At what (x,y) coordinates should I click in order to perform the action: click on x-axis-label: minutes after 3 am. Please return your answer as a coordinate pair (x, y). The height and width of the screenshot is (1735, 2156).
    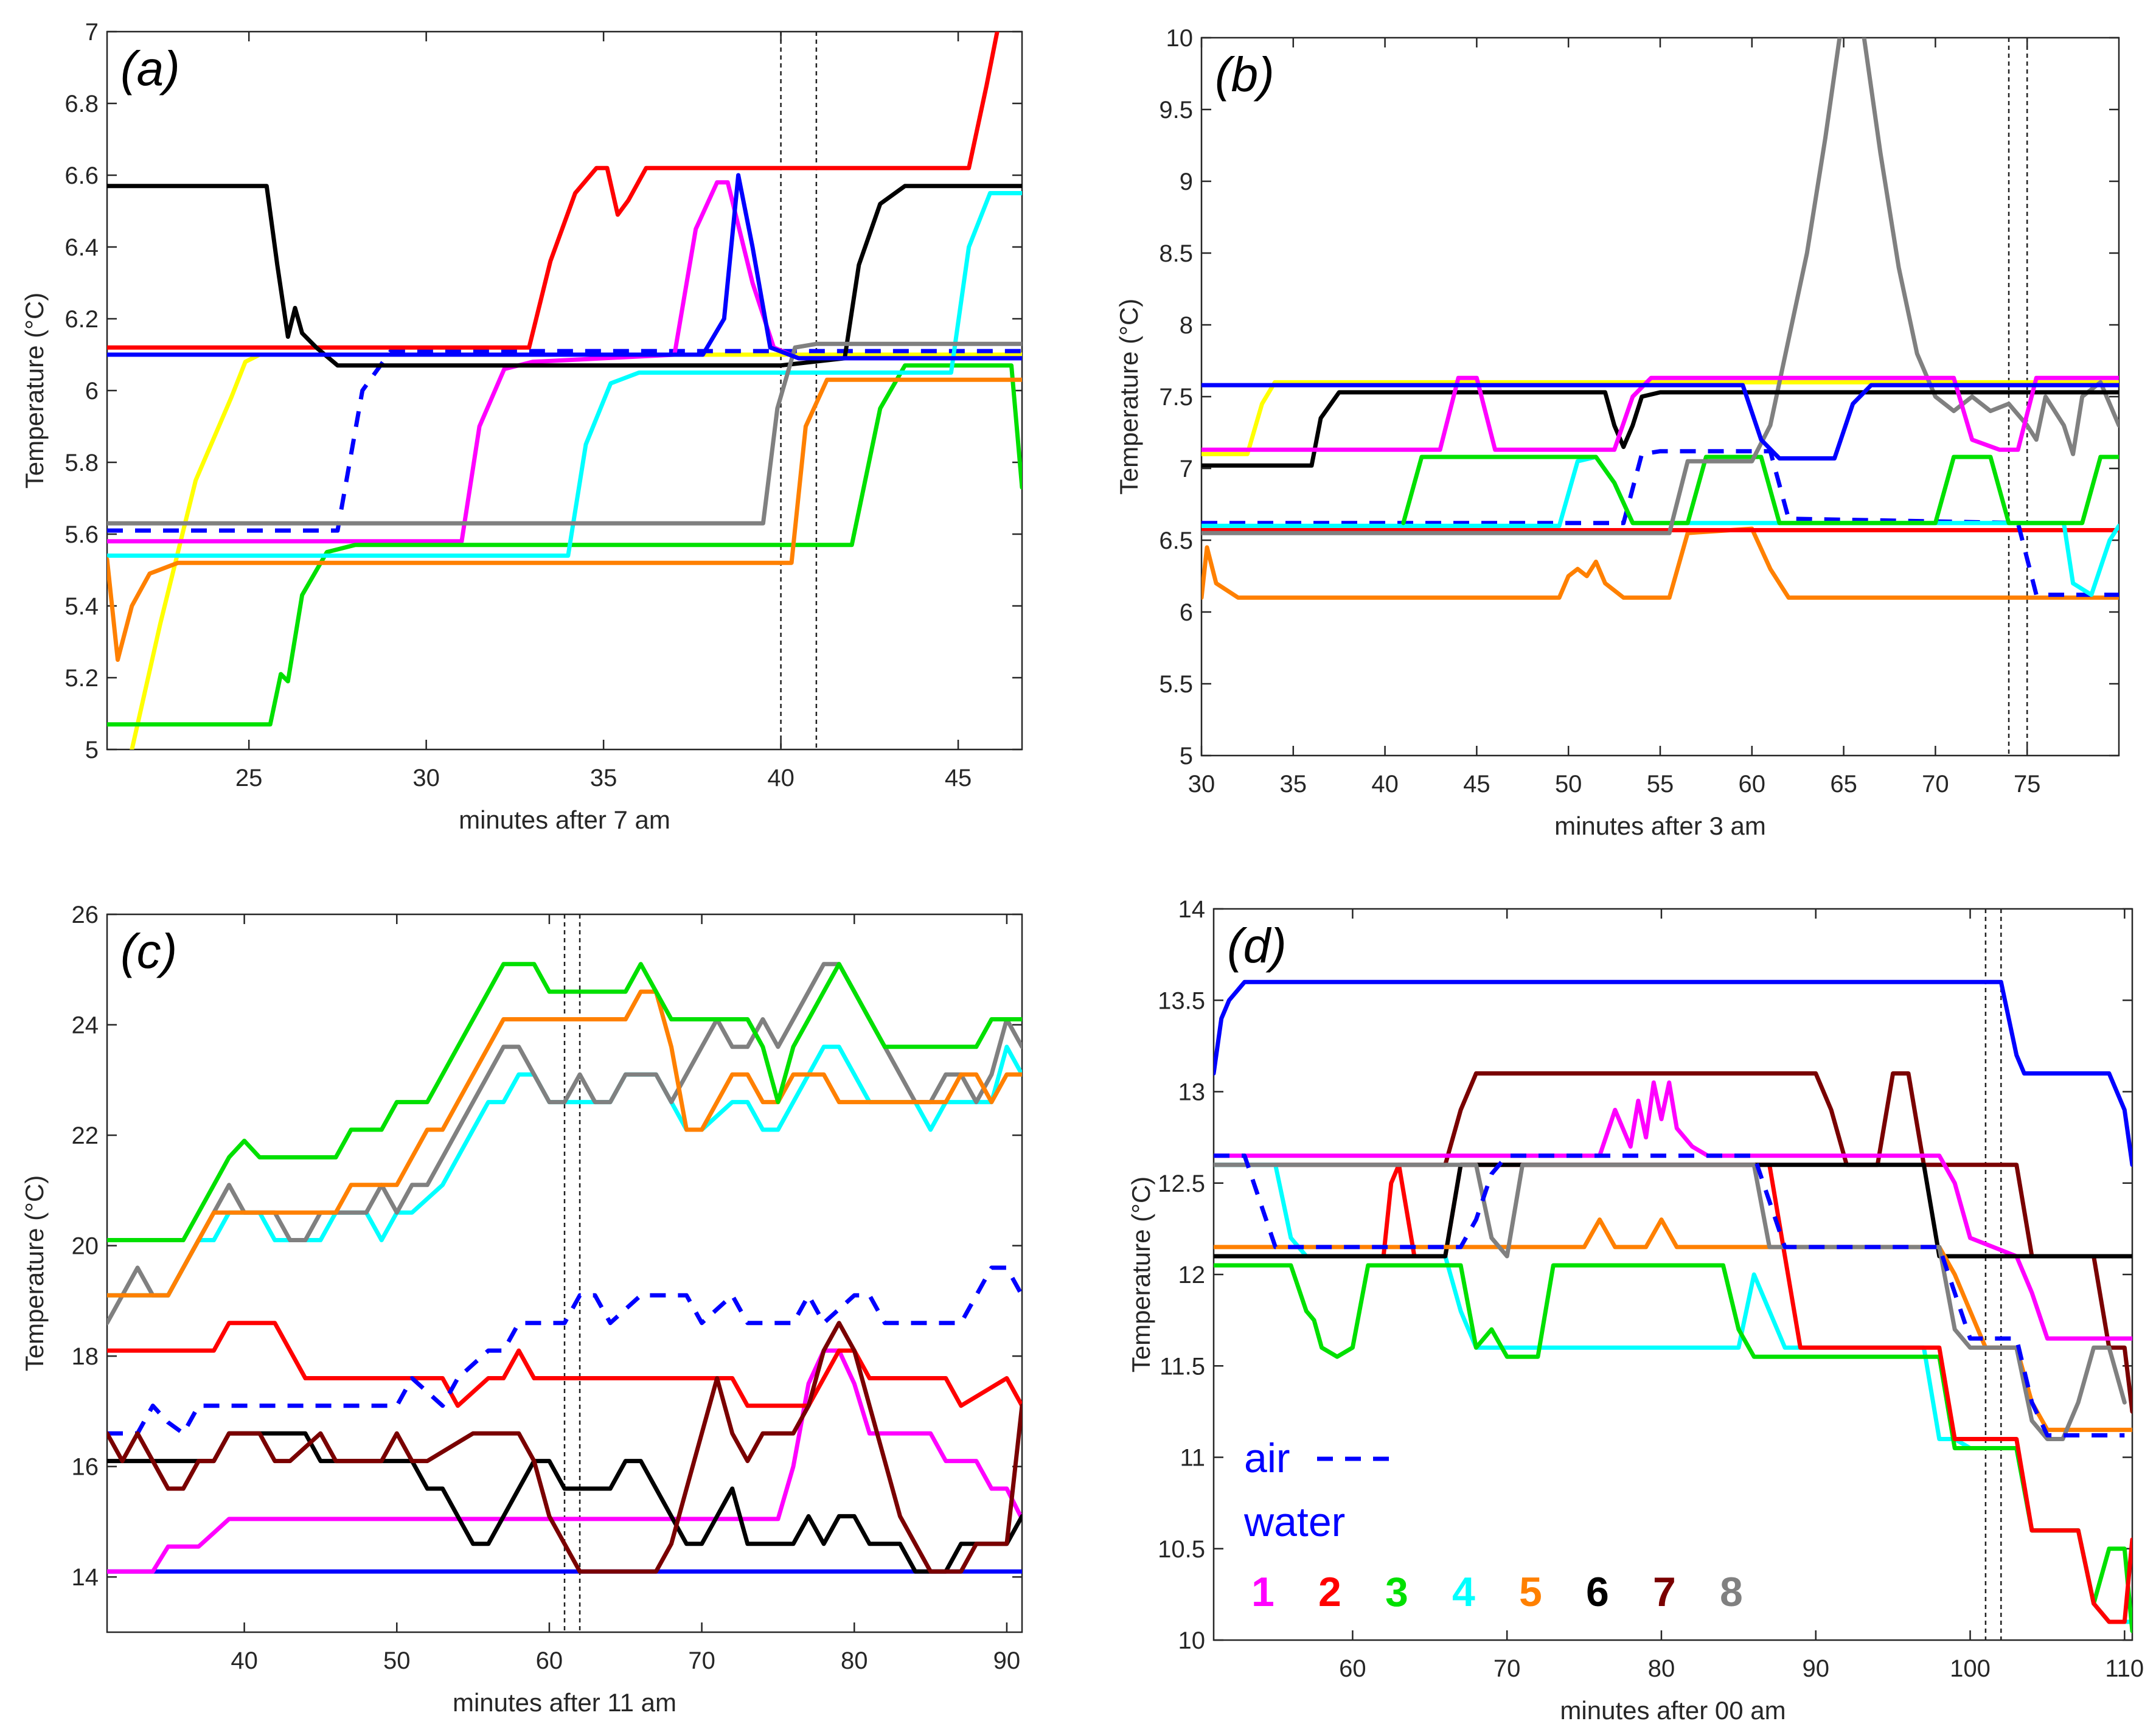
    Looking at the image, I should click on (1660, 826).